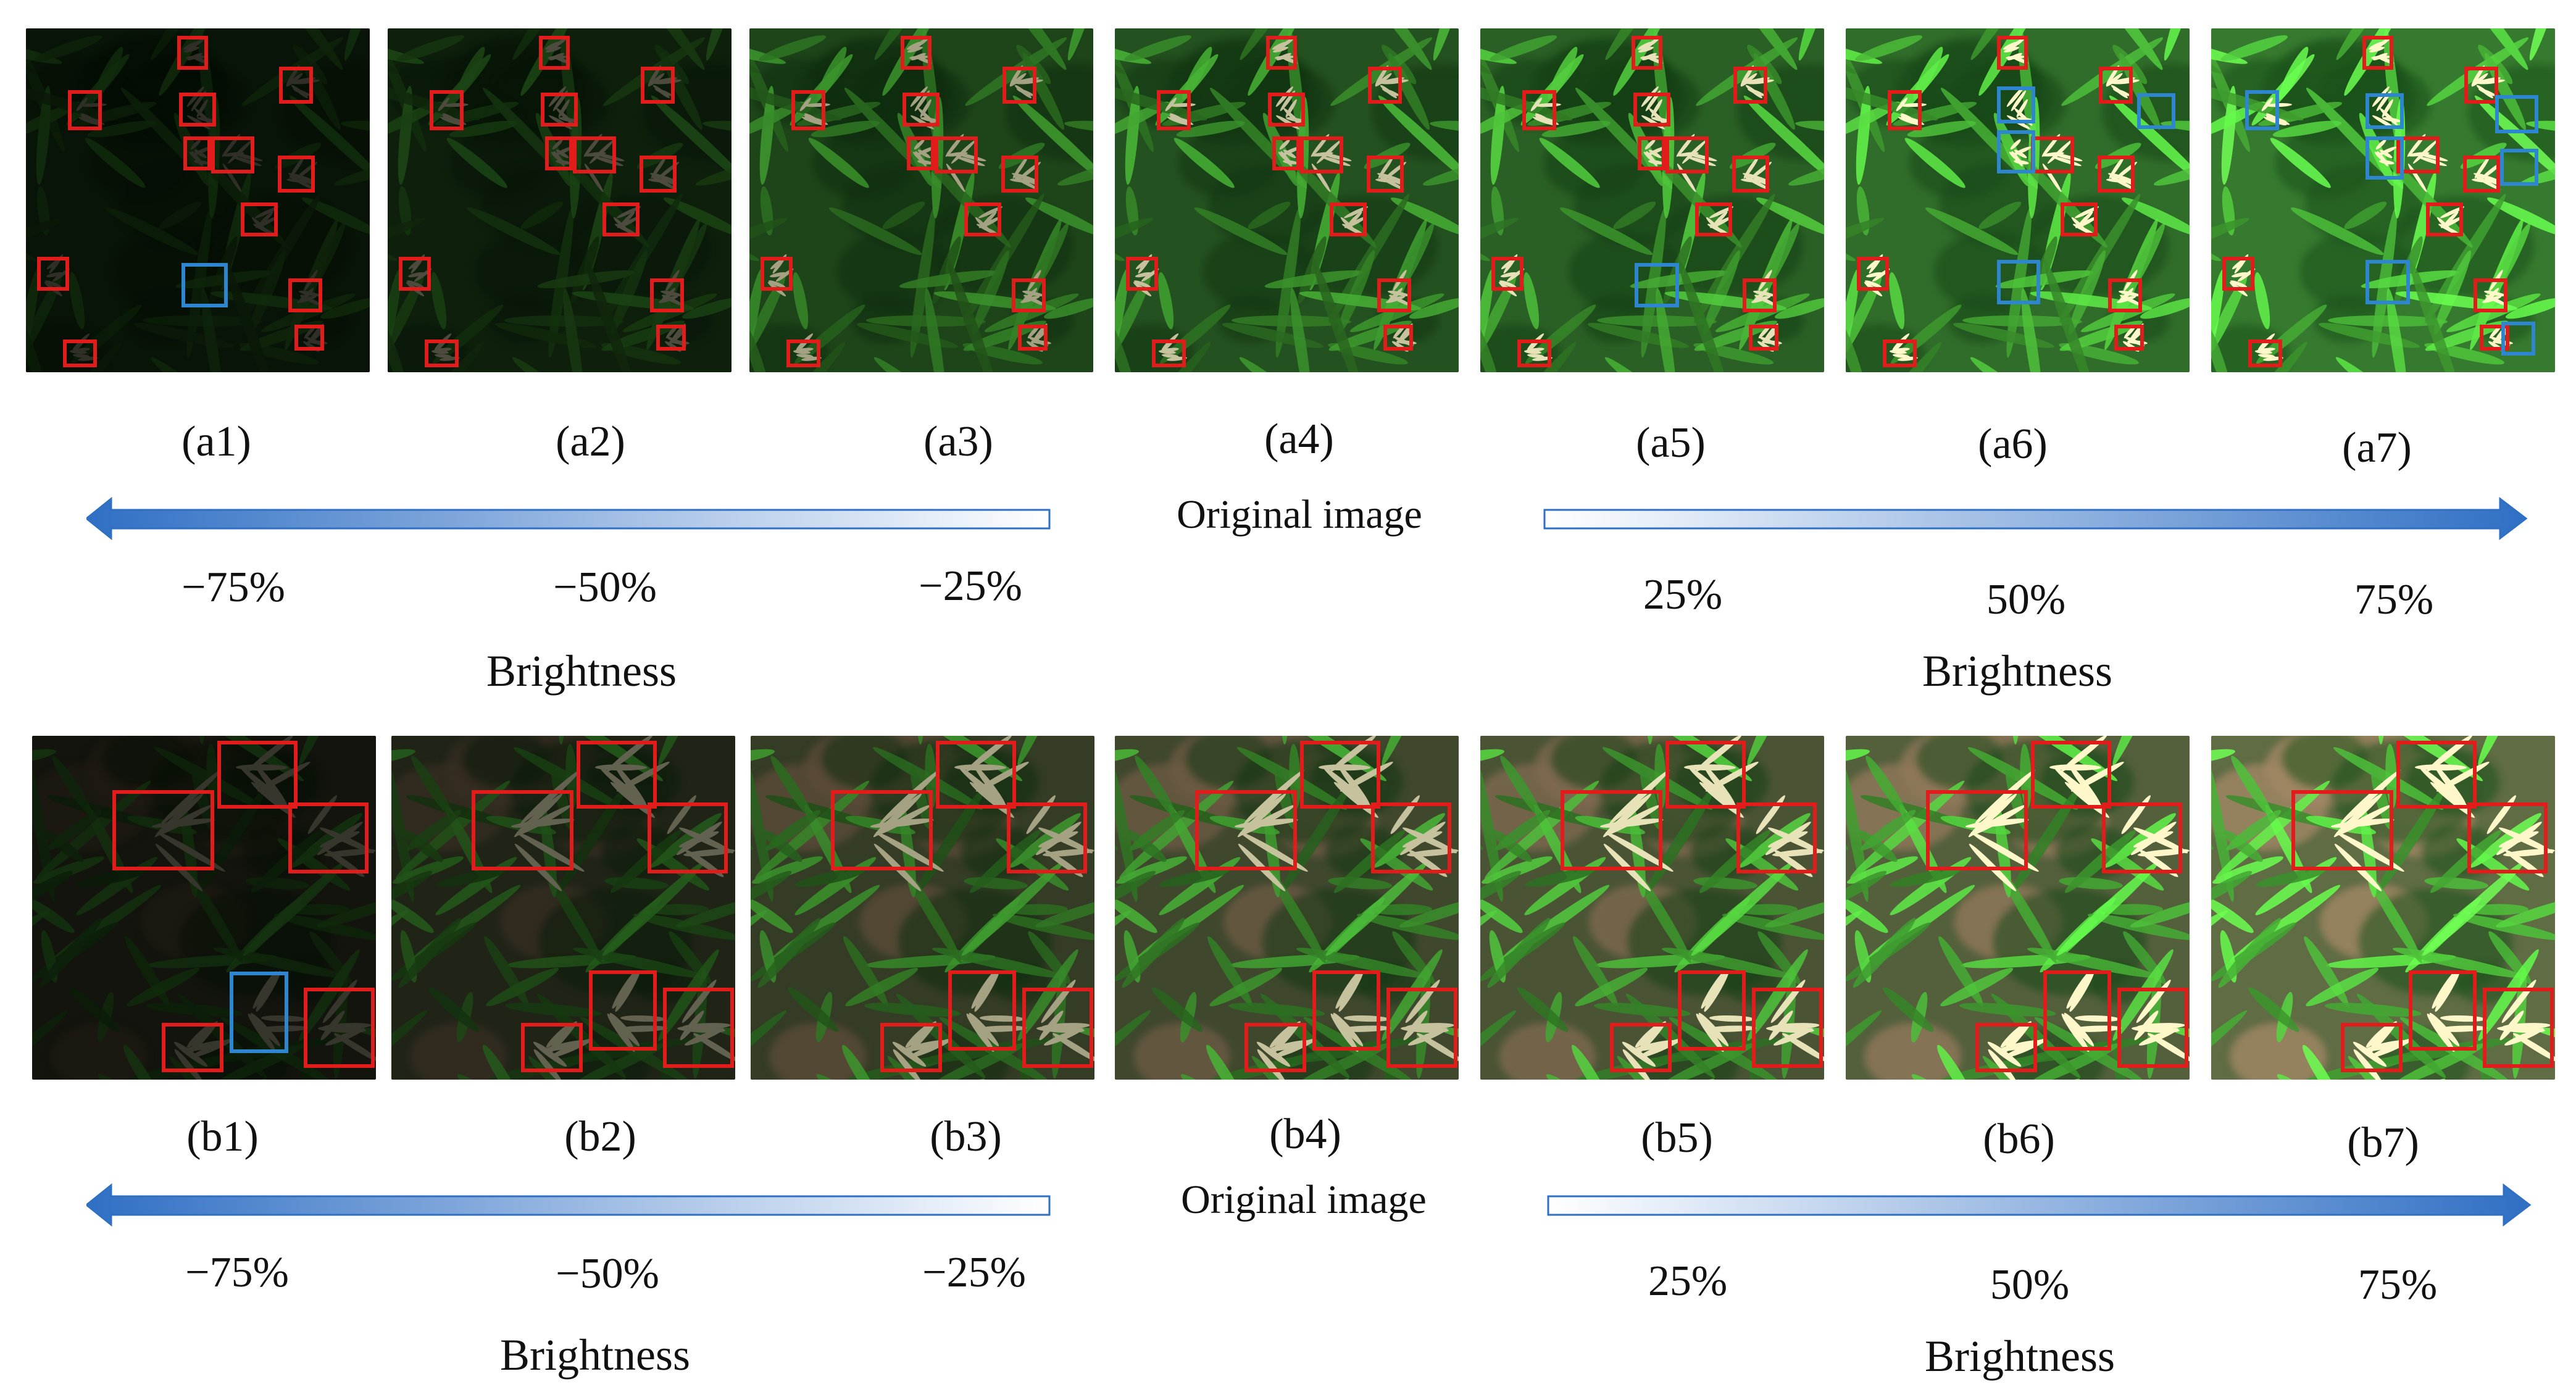 This screenshot has height=1400, width=2576. I want to click on panel-caption-b4: (b4), so click(1305, 1134).